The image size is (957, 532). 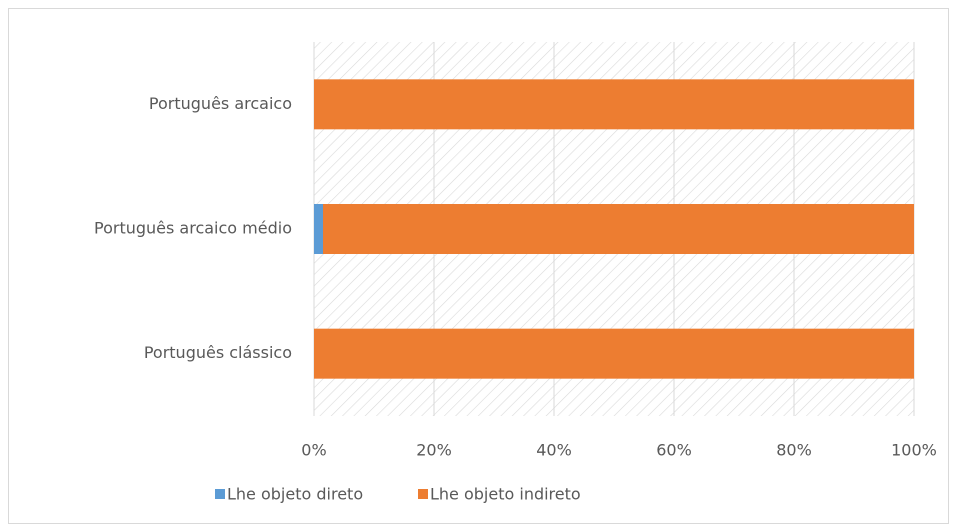 I want to click on legend-label: Lhe objeto direto, so click(x=295, y=494).